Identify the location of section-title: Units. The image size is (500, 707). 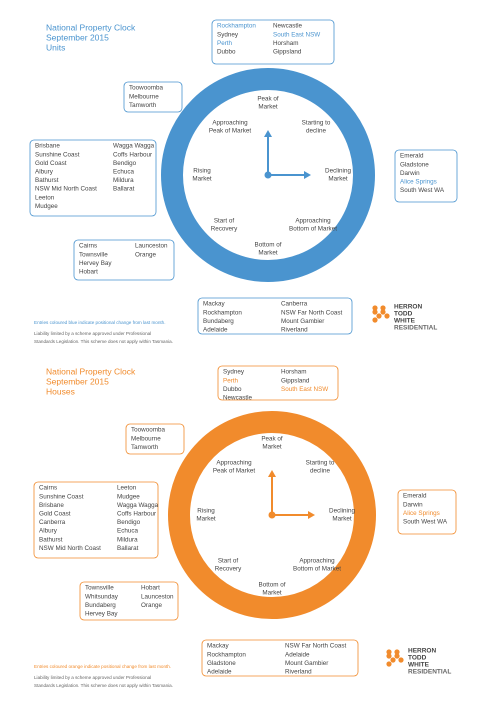
(55, 47).